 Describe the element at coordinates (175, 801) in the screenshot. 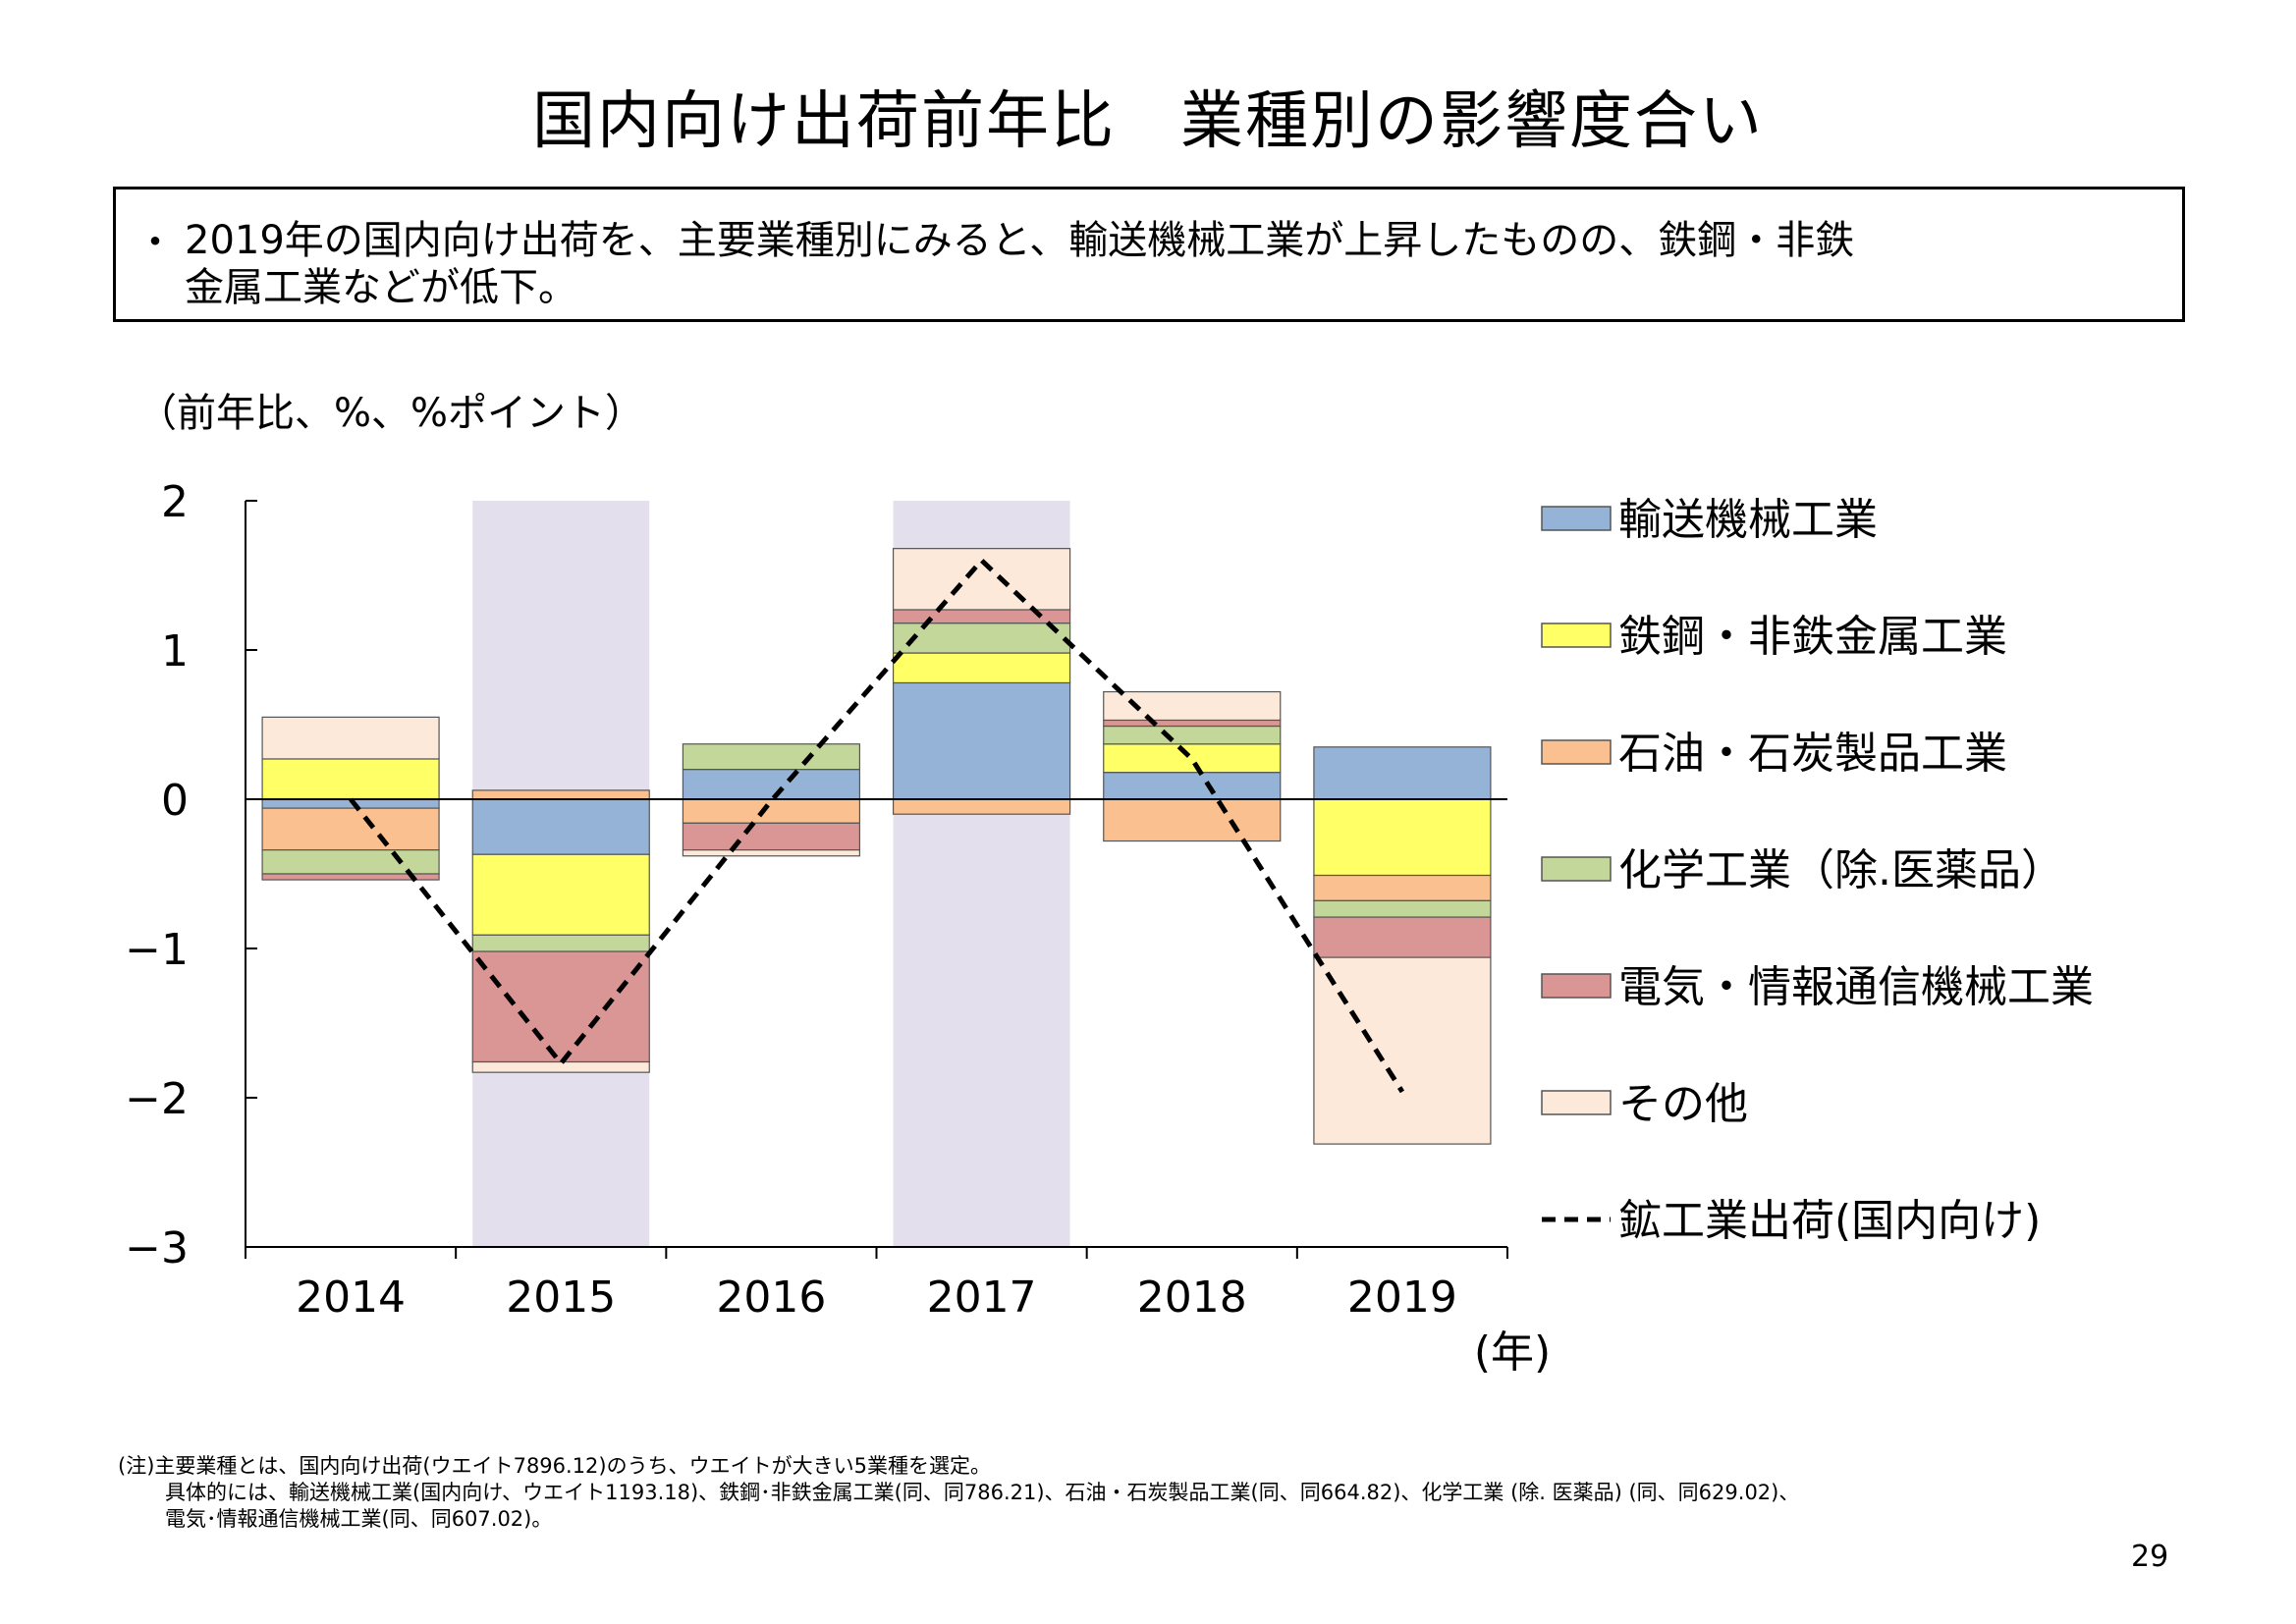

I see `y-tick-label-2: 0` at that location.